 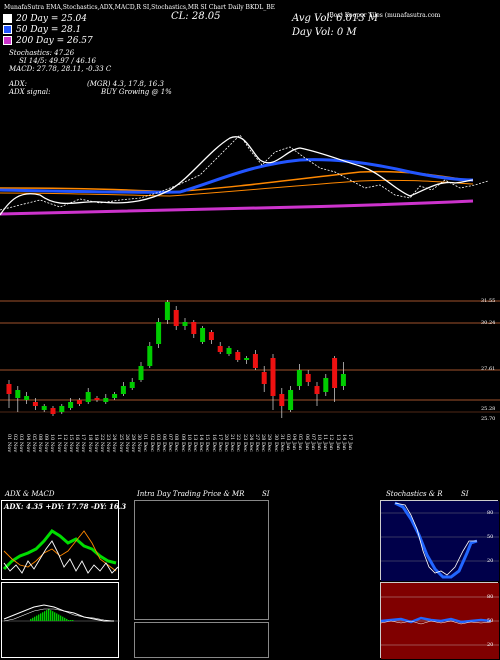 I want to click on rsi-tick: 80, so click(x=490, y=597).